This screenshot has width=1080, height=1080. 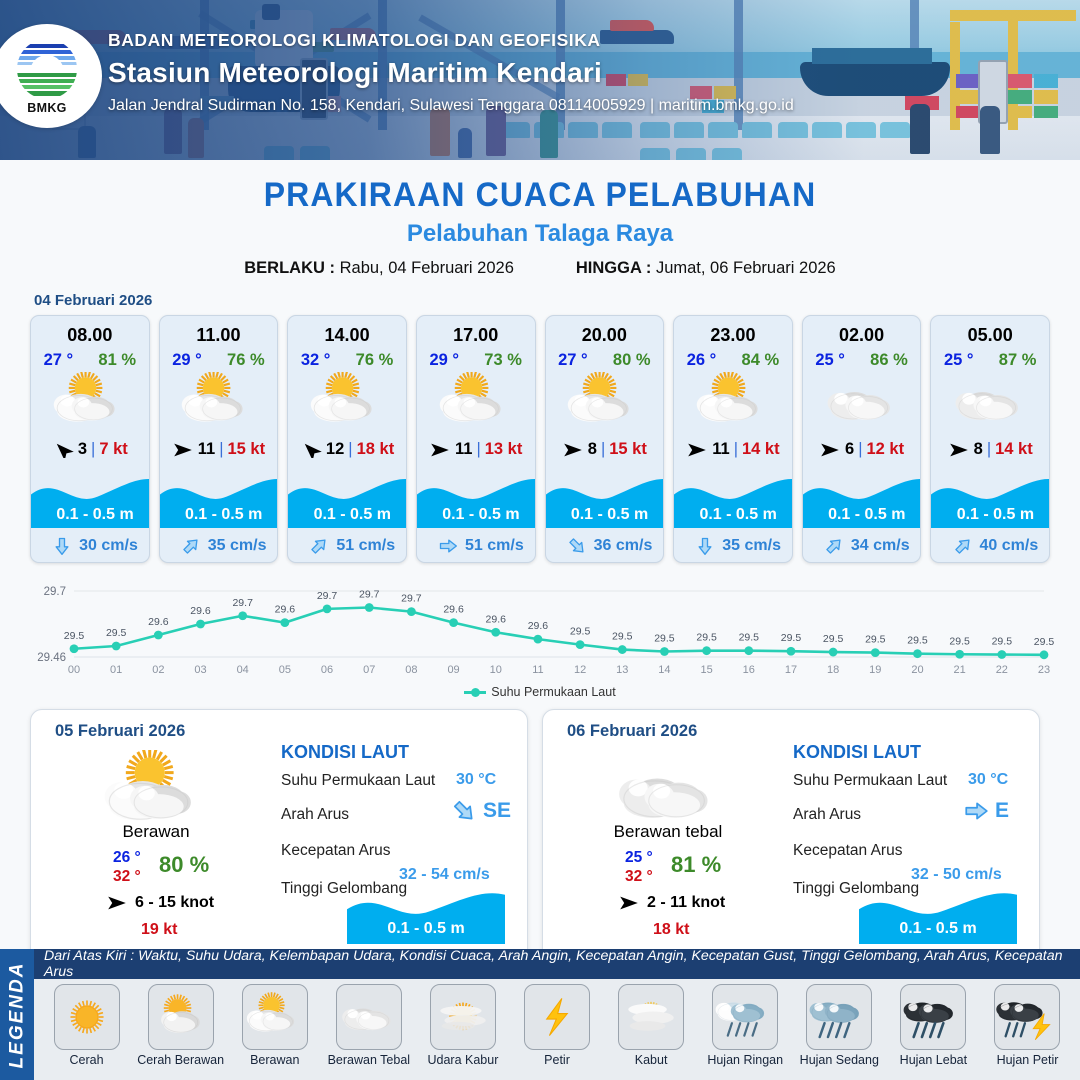 What do you see at coordinates (553, 692) in the screenshot?
I see `legend-label: Suhu Permukaan Laut` at bounding box center [553, 692].